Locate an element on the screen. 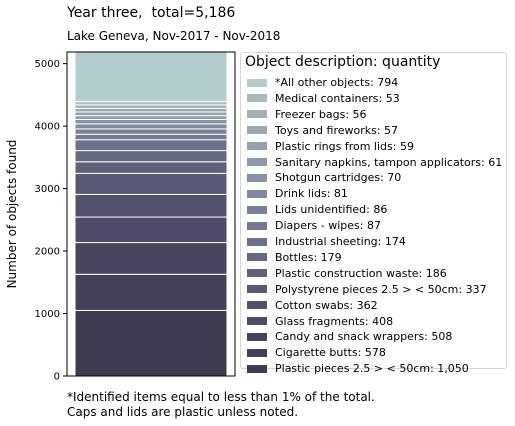 The height and width of the screenshot is (426, 515). y-tick-label: 1000 is located at coordinates (47, 314).